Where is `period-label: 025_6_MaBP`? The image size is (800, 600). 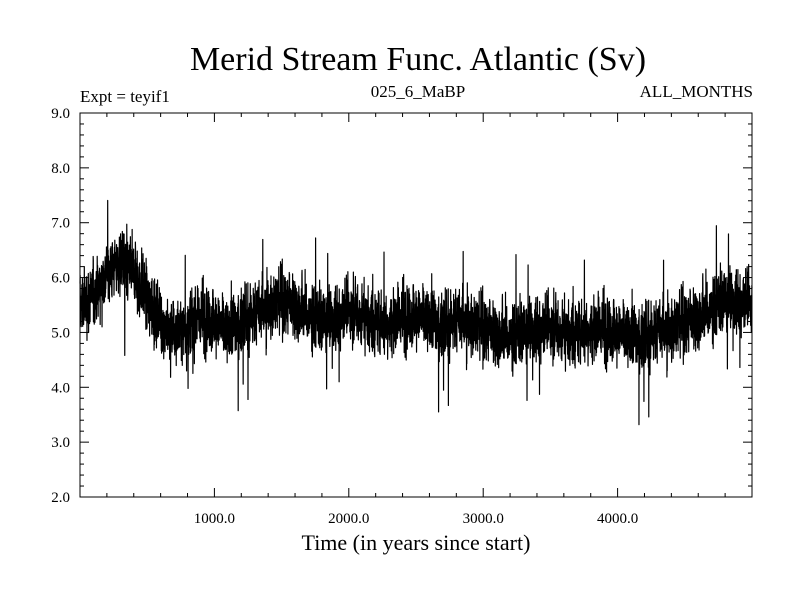 period-label: 025_6_MaBP is located at coordinates (418, 91).